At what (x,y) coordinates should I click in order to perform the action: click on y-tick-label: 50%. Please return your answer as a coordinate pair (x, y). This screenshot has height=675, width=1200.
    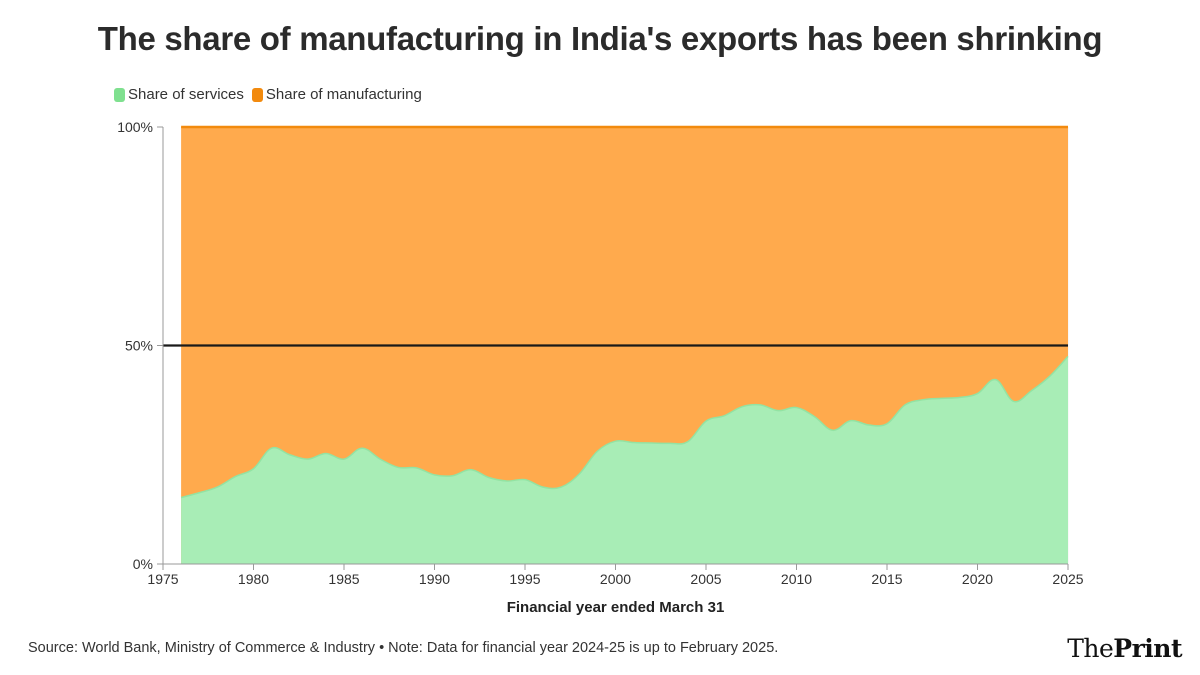
    Looking at the image, I should click on (139, 346).